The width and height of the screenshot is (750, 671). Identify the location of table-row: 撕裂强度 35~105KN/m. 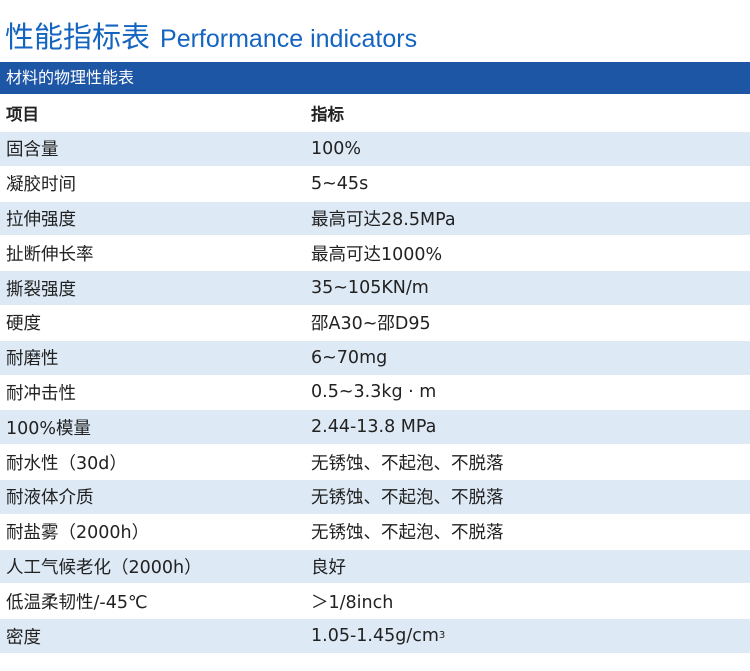
(375, 287).